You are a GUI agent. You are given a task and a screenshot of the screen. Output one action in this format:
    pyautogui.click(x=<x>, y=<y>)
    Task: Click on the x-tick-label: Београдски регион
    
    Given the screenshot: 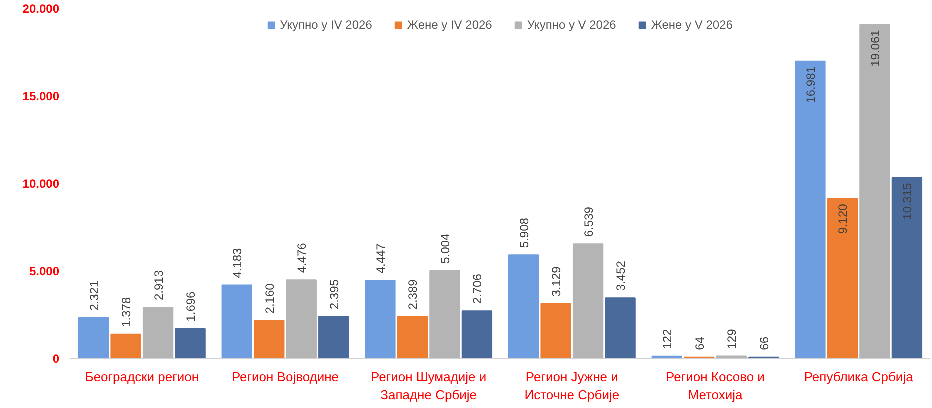 What is the action you would take?
    pyautogui.click(x=142, y=377)
    